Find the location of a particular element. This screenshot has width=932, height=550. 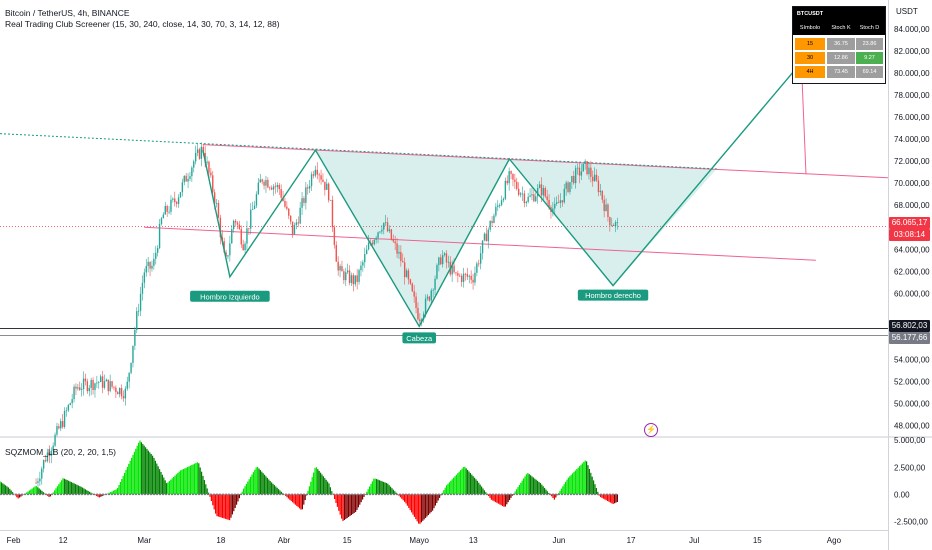

head-label-bg is located at coordinates (419, 338).